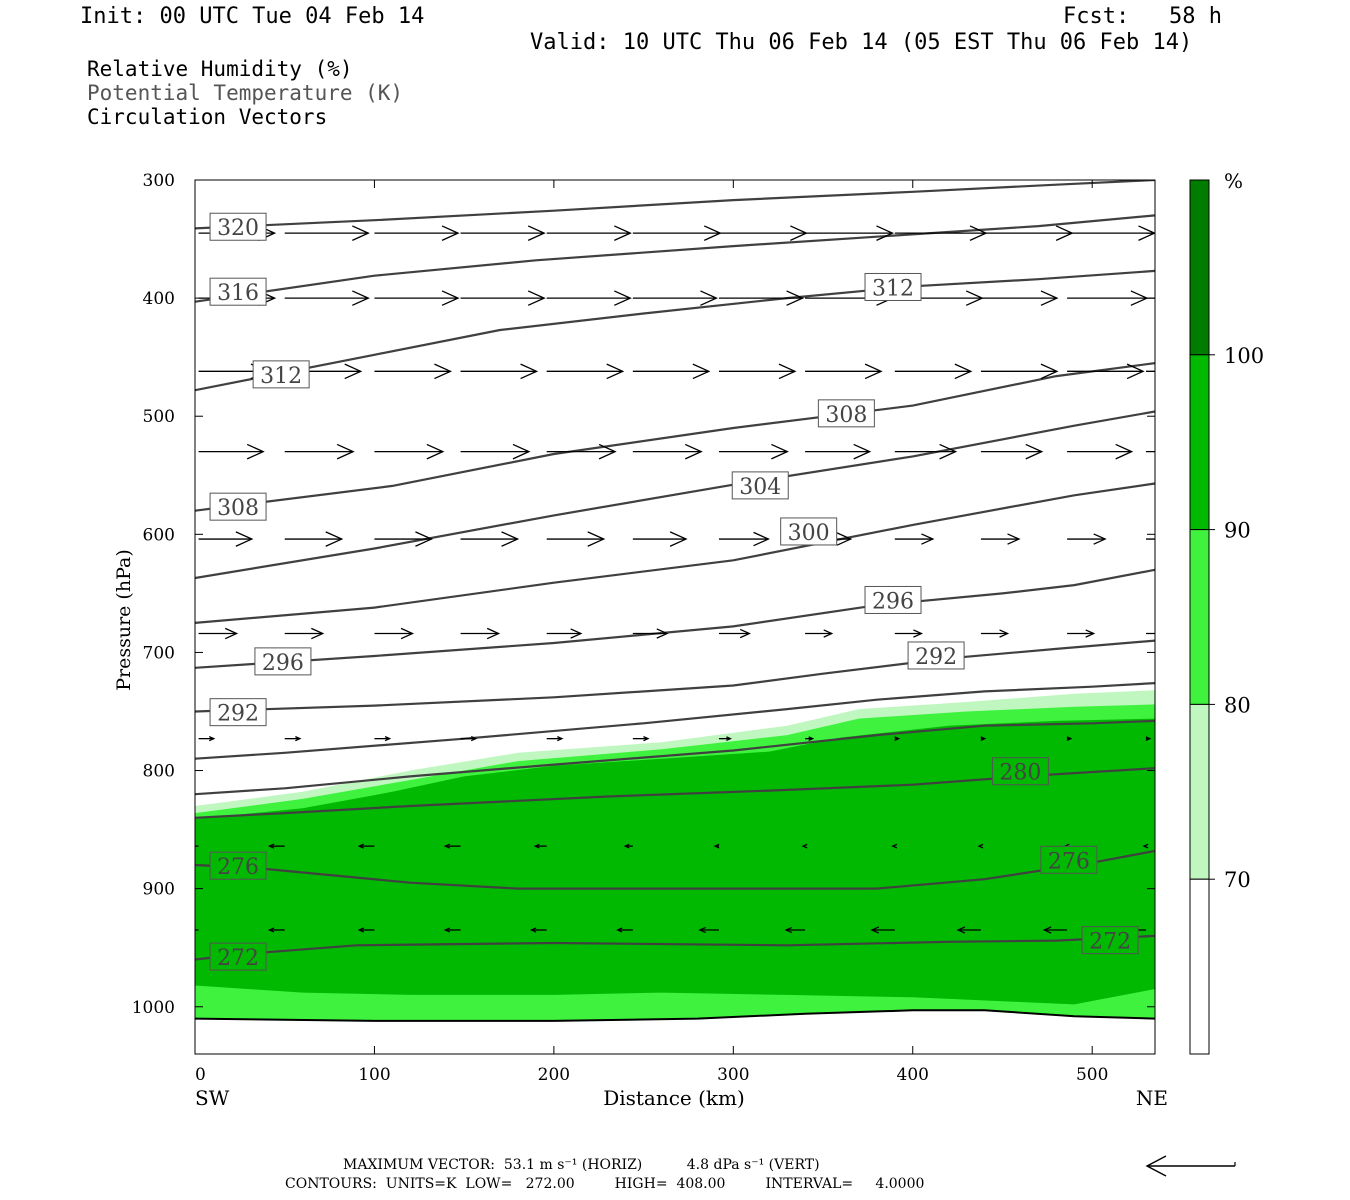 Image resolution: width=1350 pixels, height=1200 pixels. I want to click on contour-label-text: 276, so click(1069, 861).